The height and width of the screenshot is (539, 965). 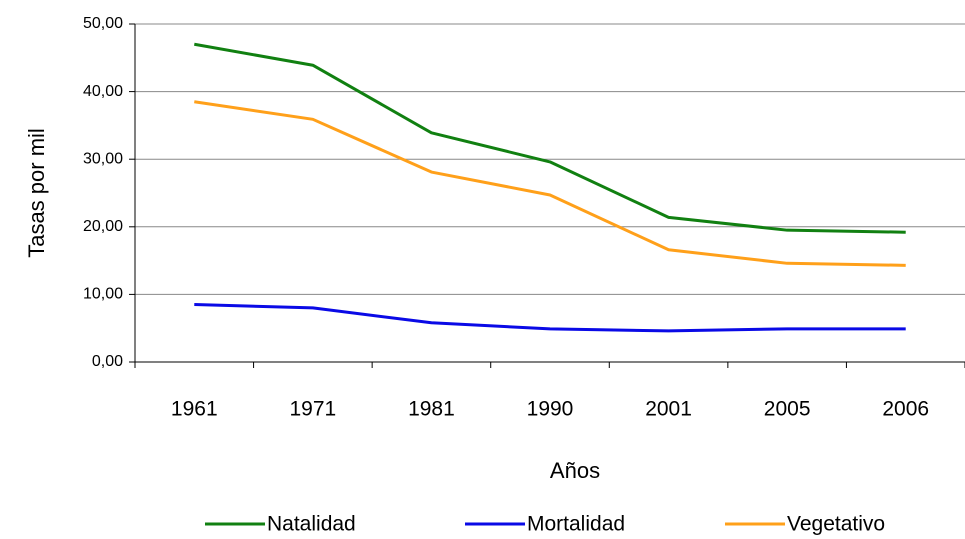 I want to click on y-tick-label: 30,00, so click(x=103, y=158).